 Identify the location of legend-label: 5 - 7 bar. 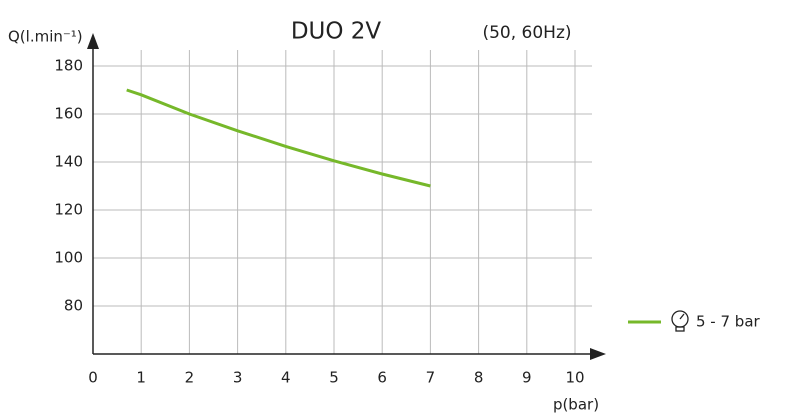
(728, 322).